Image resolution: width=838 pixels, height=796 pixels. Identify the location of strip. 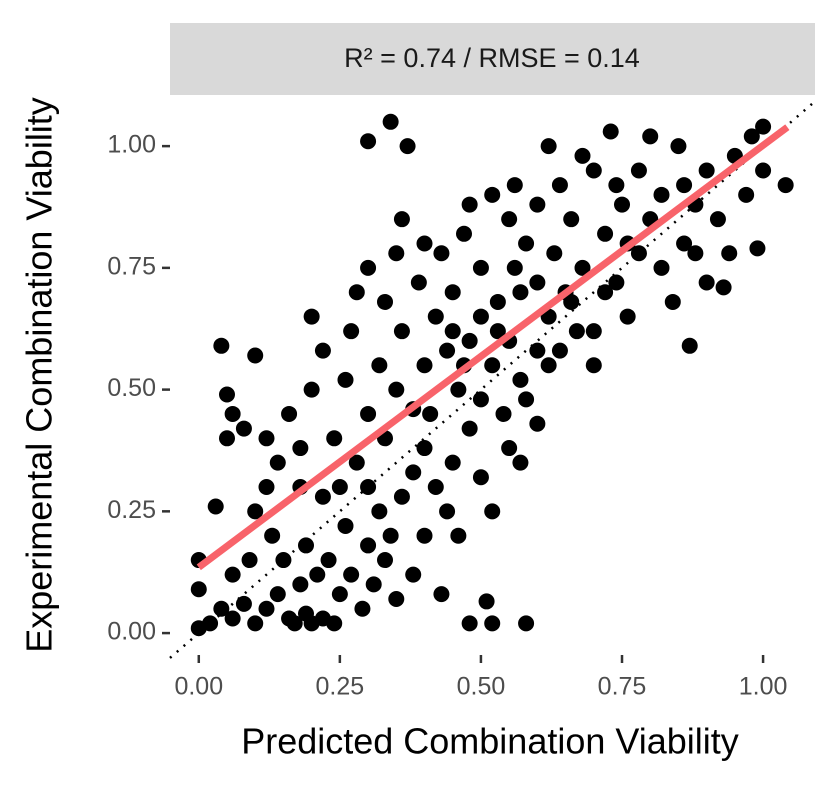
(492, 59).